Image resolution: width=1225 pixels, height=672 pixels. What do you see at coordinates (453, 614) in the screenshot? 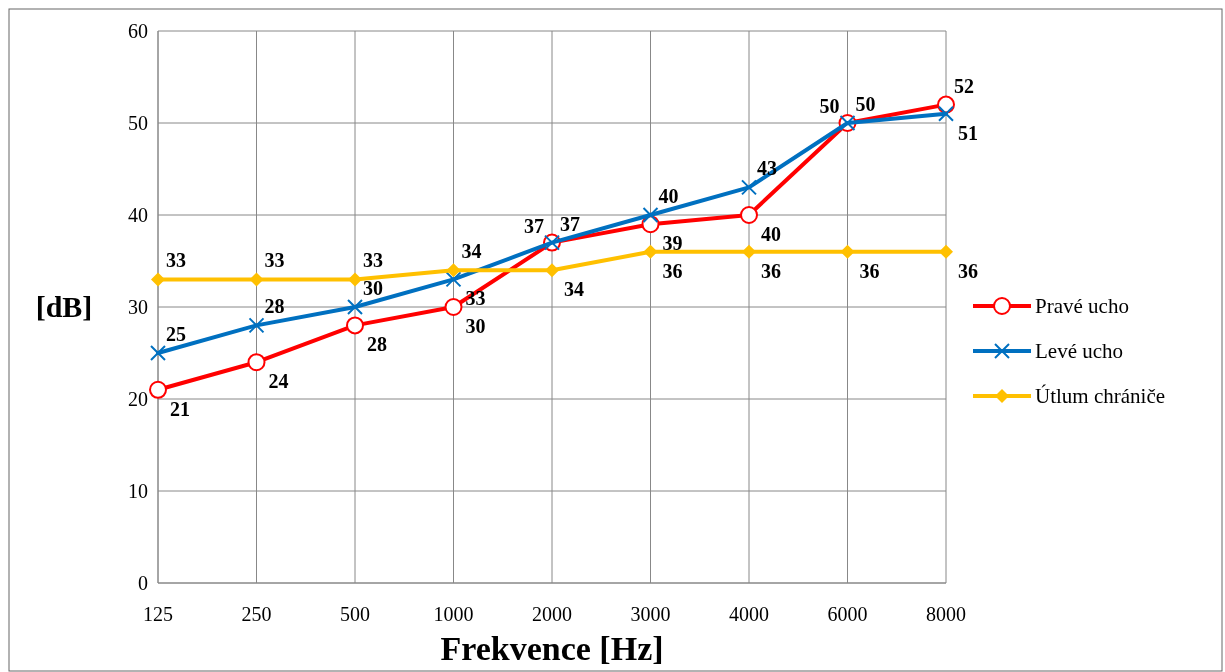
I see `x-tick-label: 1000` at bounding box center [453, 614].